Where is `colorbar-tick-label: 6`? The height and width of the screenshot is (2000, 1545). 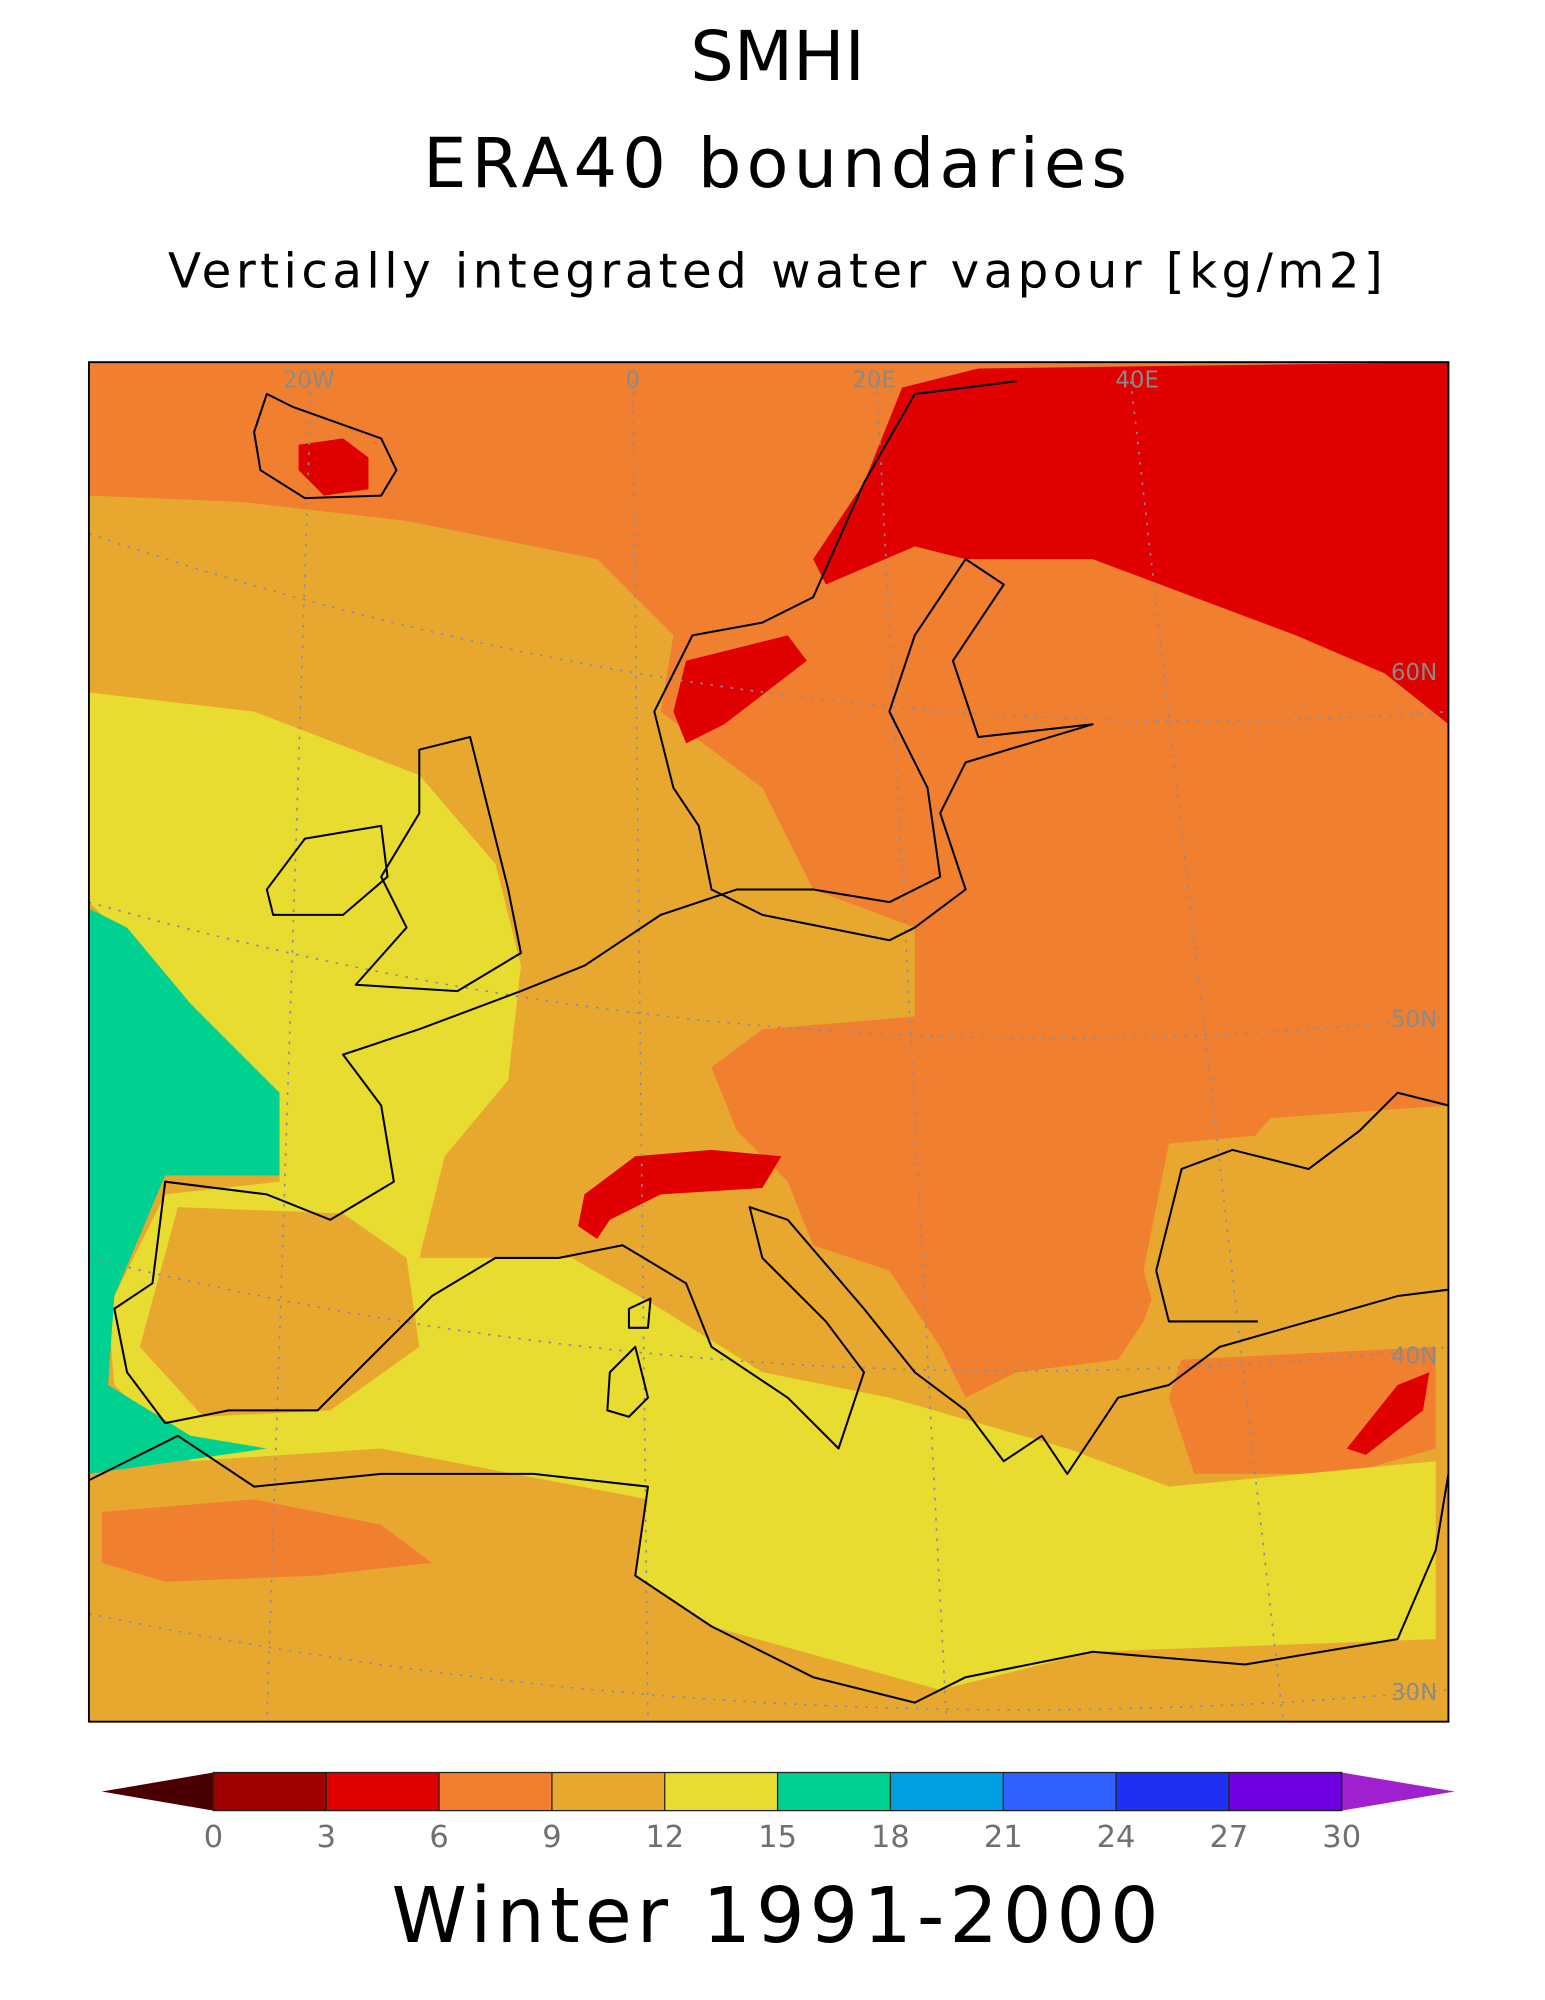 colorbar-tick-label: 6 is located at coordinates (438, 1837).